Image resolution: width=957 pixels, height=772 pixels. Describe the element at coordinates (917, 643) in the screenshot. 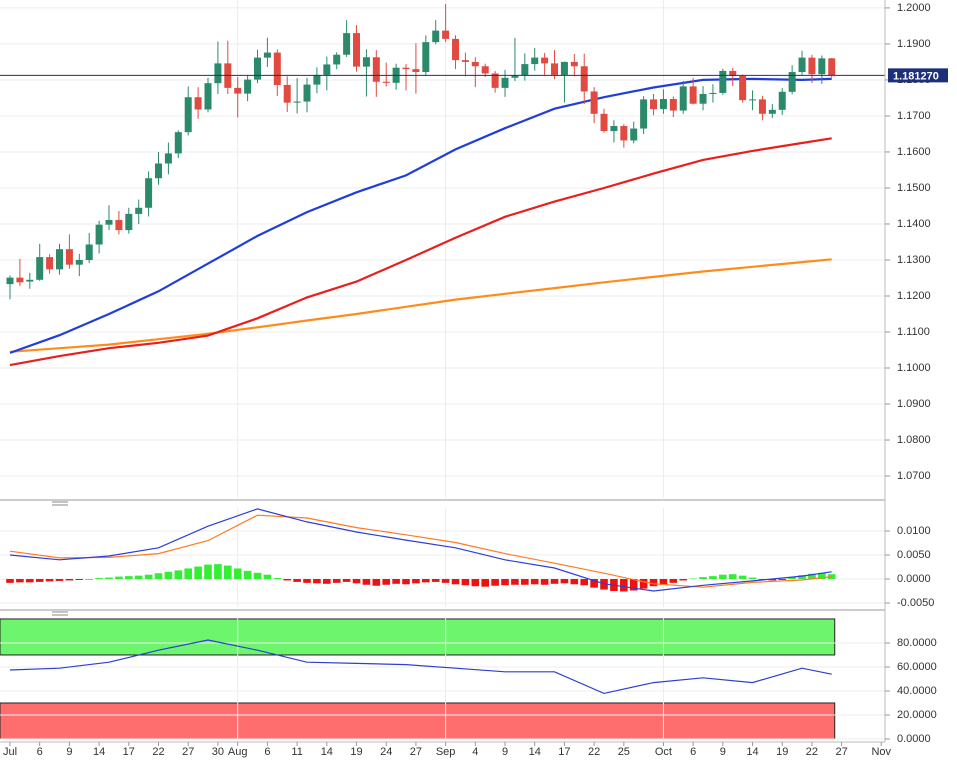

I see `y-tick-label: 80.0000` at that location.